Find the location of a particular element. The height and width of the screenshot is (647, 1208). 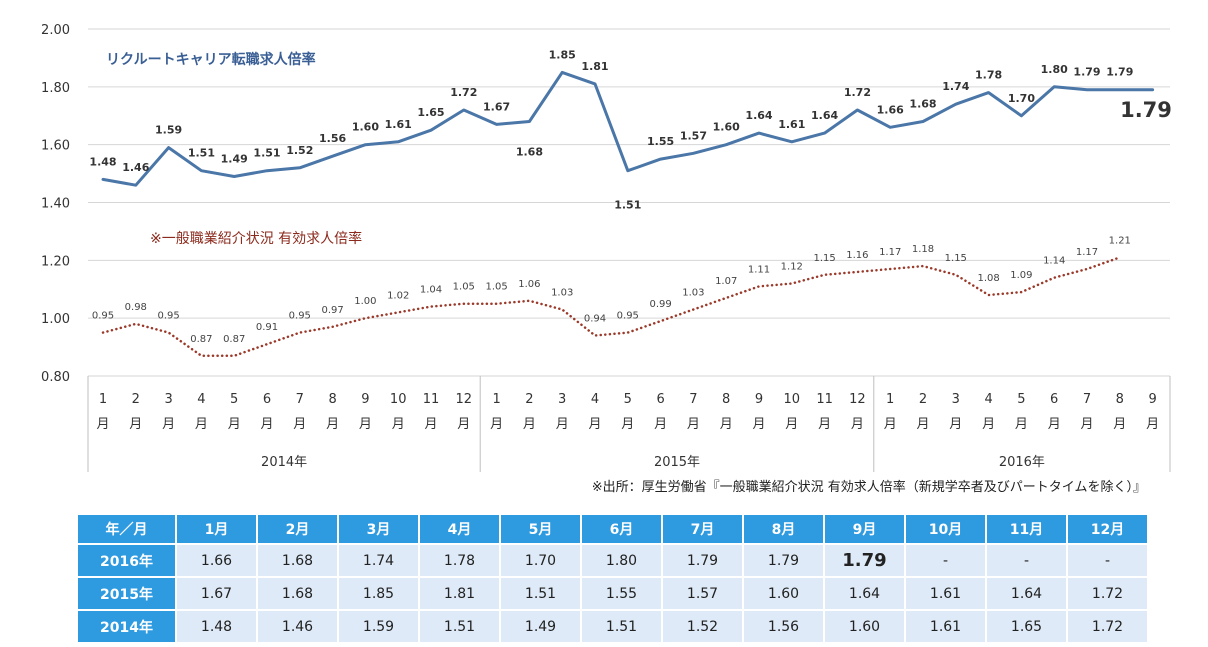

table-cell: 1.51 is located at coordinates (621, 626).